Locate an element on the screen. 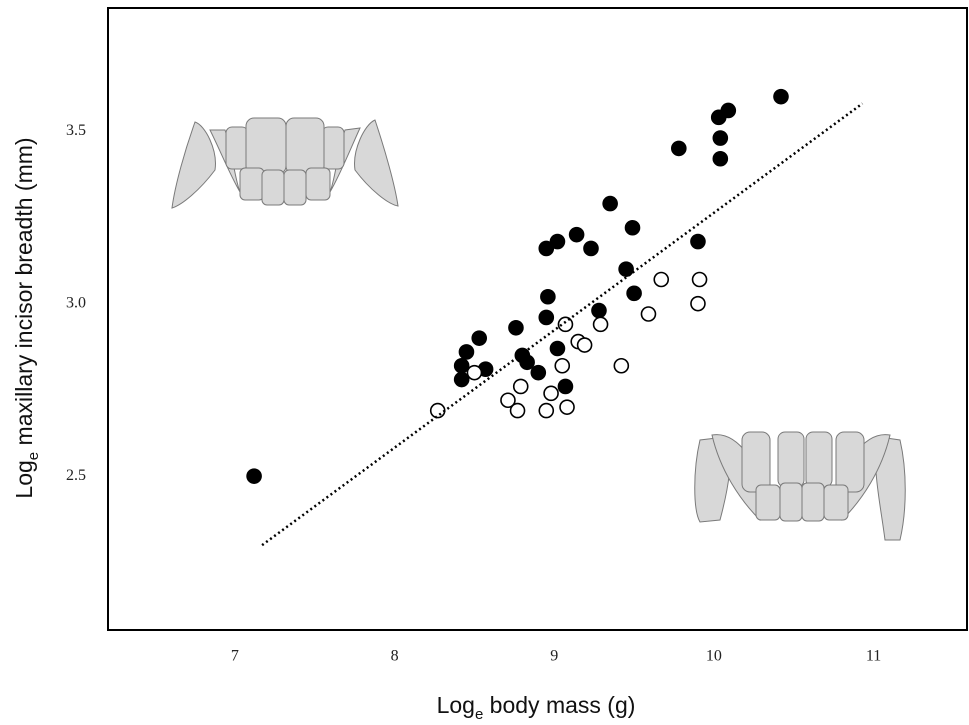  y-tick-label: 3.5 is located at coordinates (76, 130).